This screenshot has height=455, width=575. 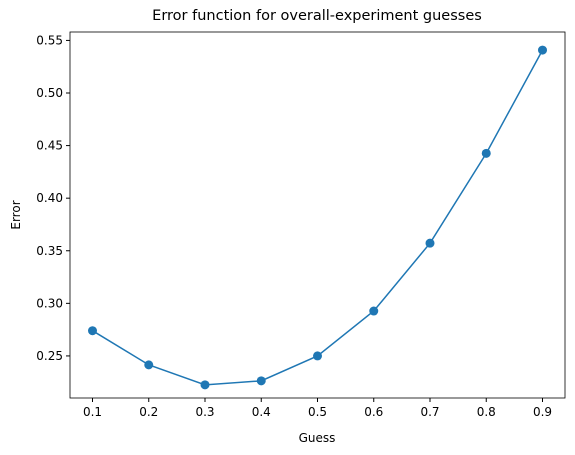 What do you see at coordinates (49, 356) in the screenshot?
I see `y-tick-label: 0.25` at bounding box center [49, 356].